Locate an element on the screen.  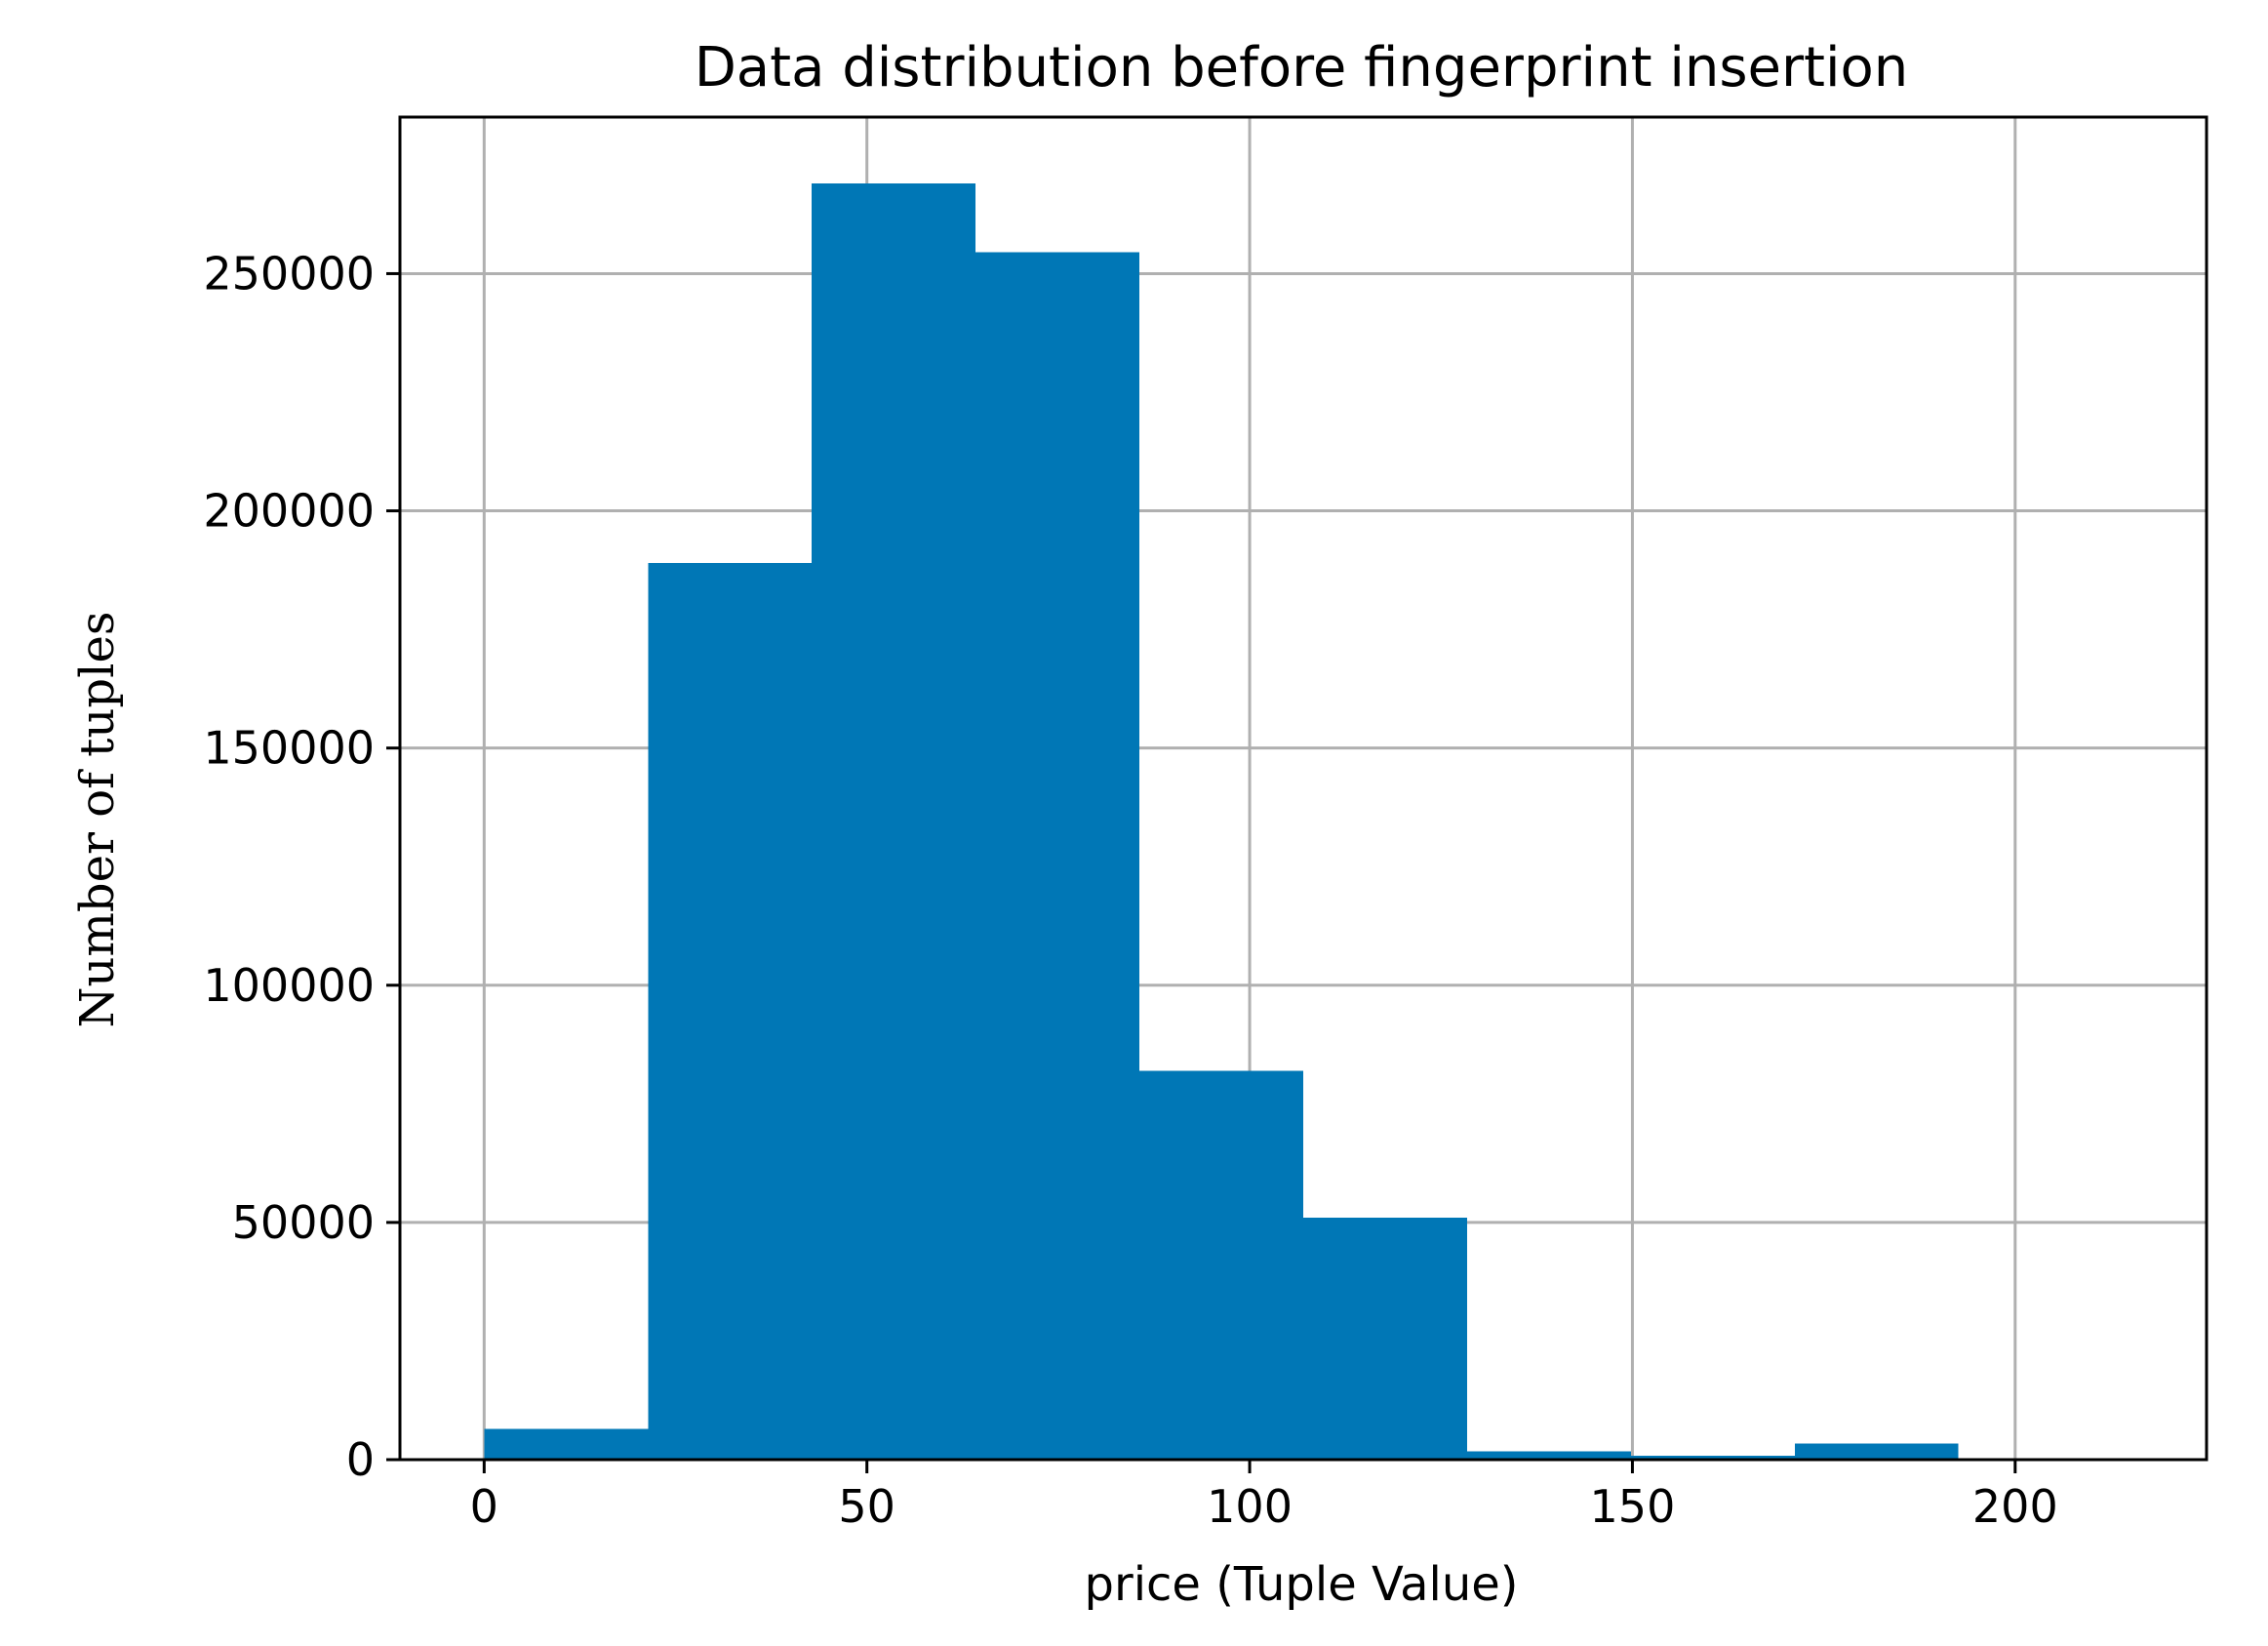
x-axis-label: price (Tuple Value) is located at coordinates (1301, 1584).